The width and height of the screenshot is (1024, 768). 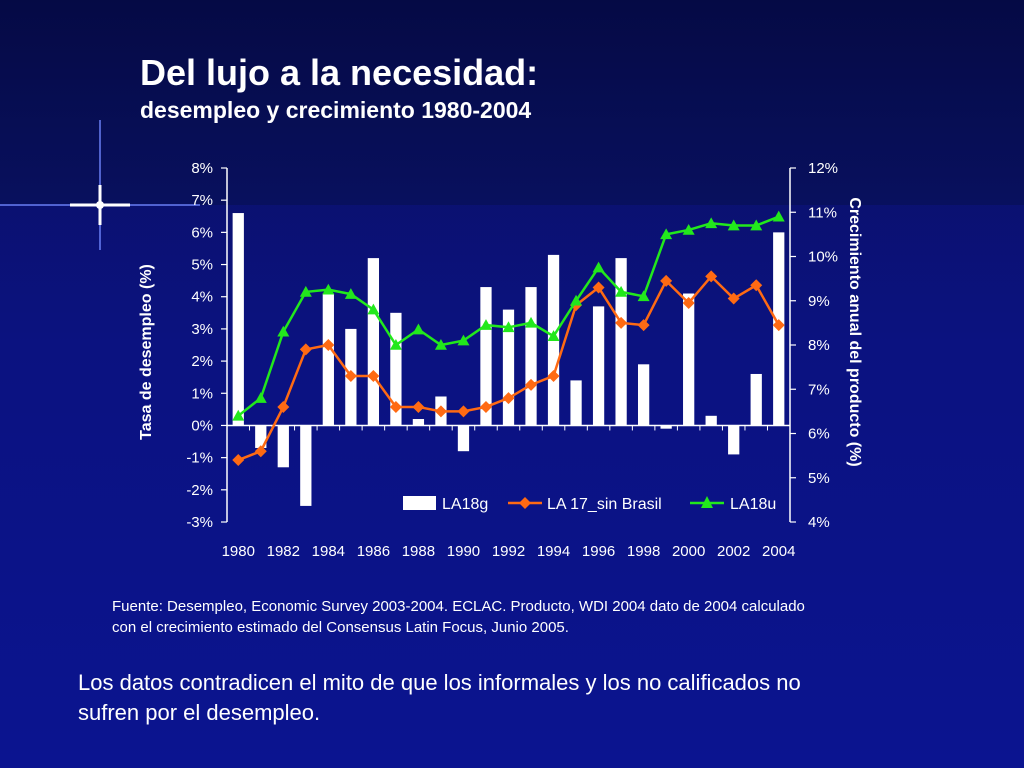 I want to click on legend-label-la18g: LA18g, so click(x=465, y=504).